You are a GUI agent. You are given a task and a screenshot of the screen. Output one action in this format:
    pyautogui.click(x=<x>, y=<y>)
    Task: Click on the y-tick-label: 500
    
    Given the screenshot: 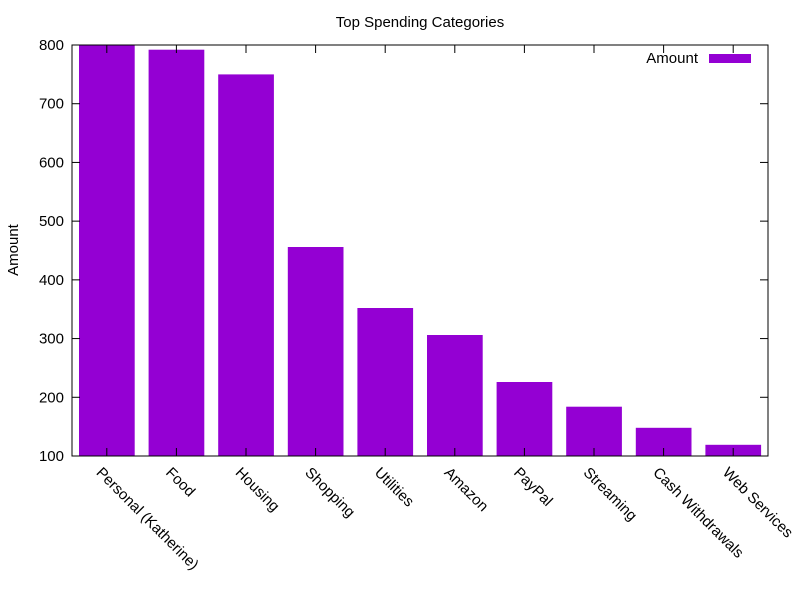 What is the action you would take?
    pyautogui.click(x=51, y=221)
    